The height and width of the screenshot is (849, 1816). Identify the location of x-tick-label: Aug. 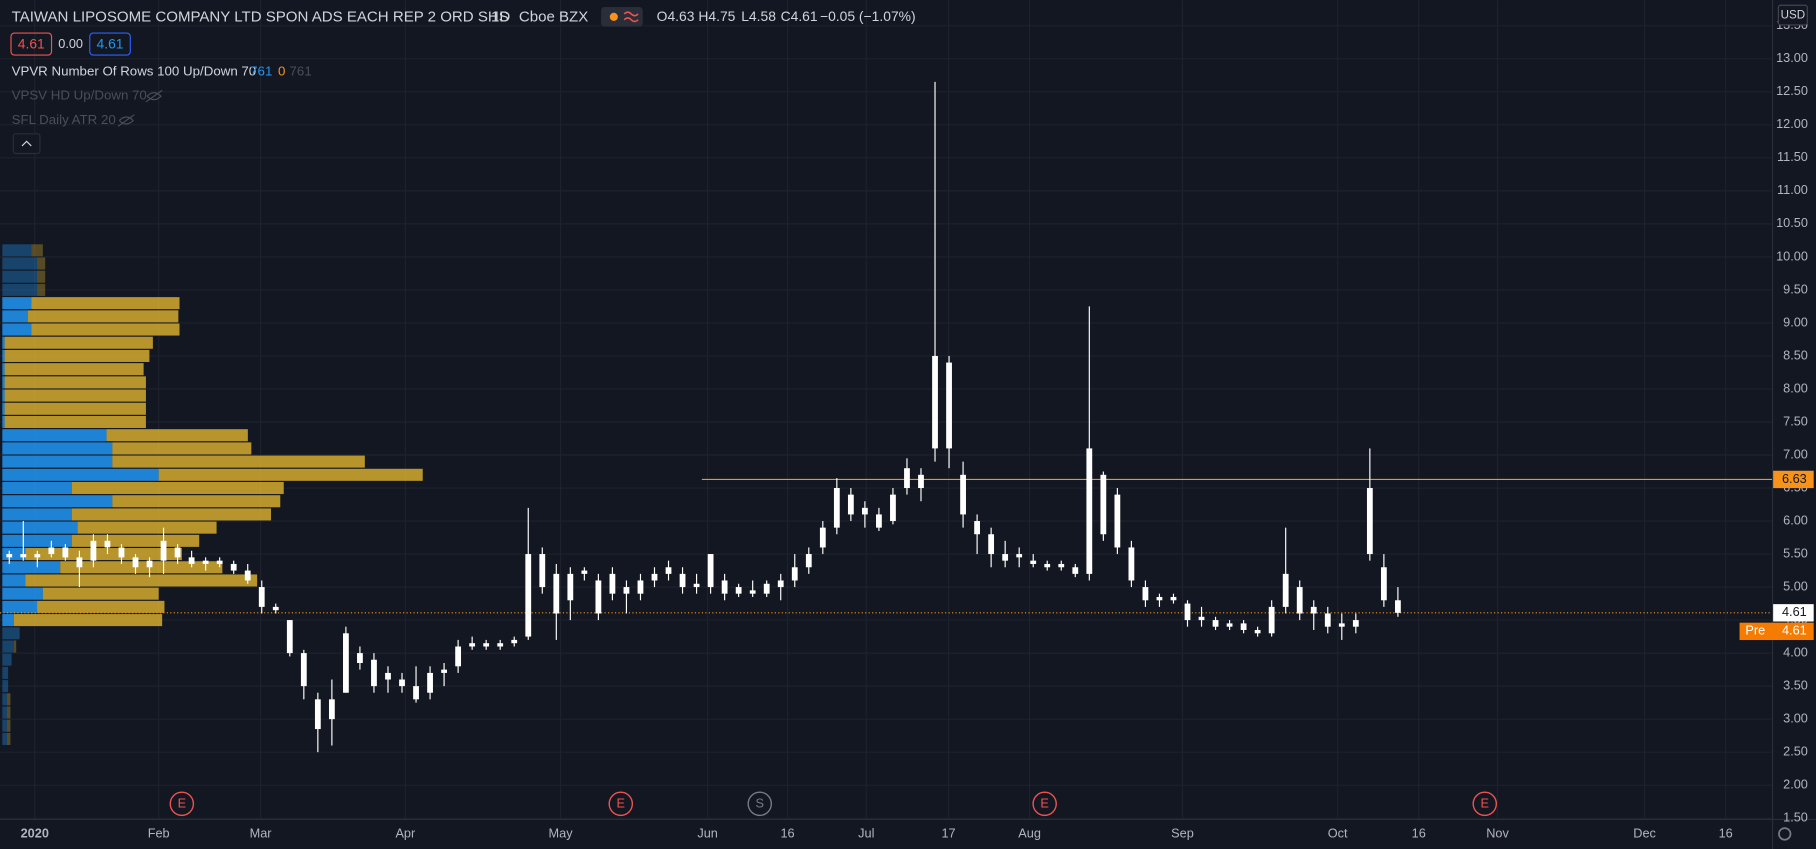
(1029, 832).